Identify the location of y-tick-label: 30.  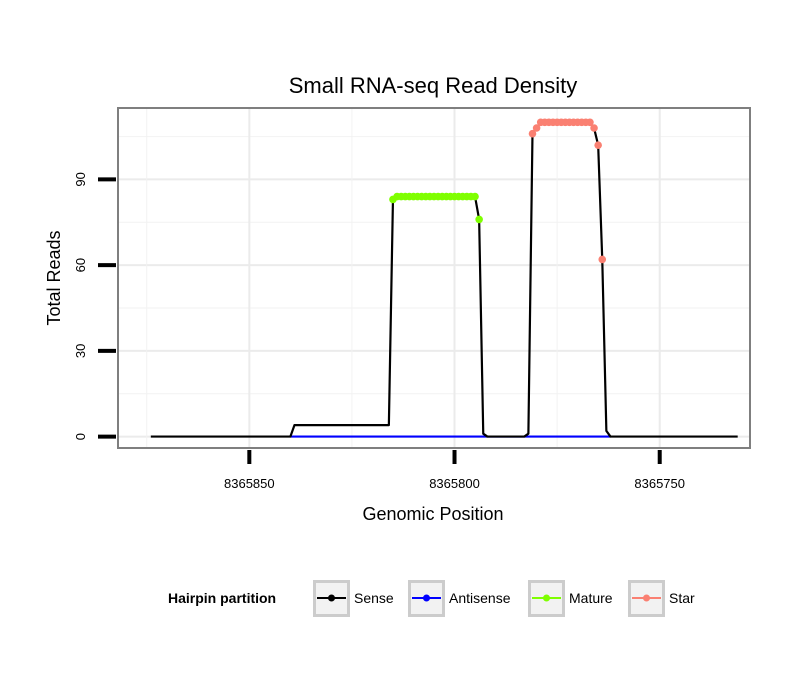
(80, 351).